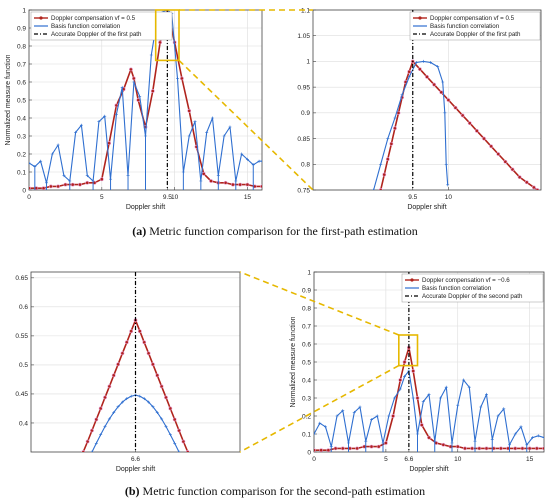 This screenshot has width=550, height=499. Describe the element at coordinates (21, 172) in the screenshot. I see `y-tick-label: 0.1` at that location.